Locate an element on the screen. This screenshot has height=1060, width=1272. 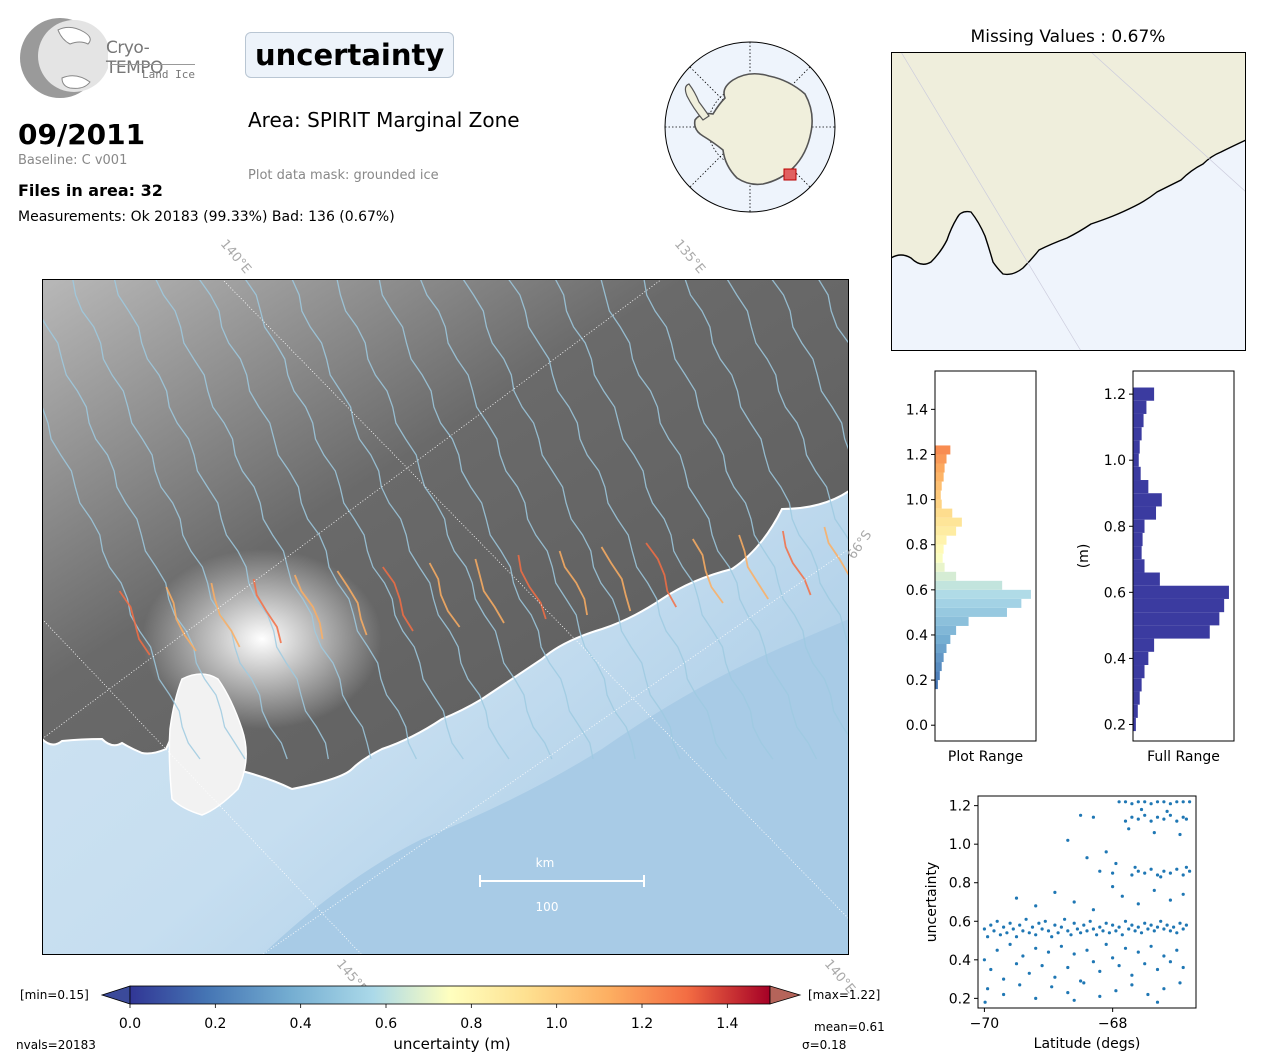
lon-label-140e-bottom: 140°E is located at coordinates (839, 975).